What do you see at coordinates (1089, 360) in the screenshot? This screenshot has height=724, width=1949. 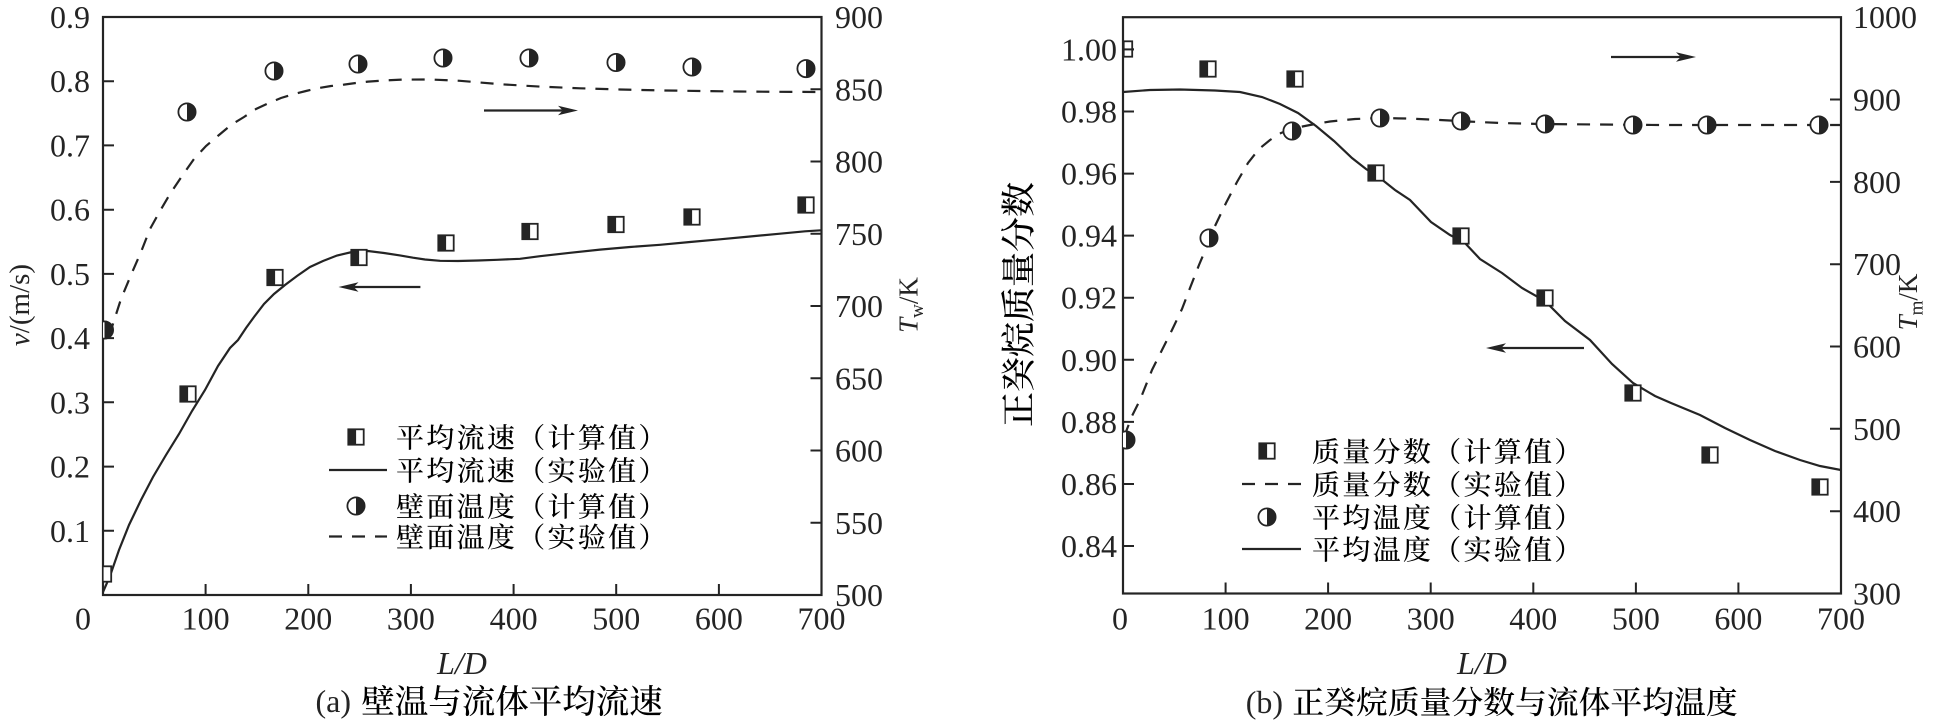 I see `svg-text: 0.90` at bounding box center [1089, 360].